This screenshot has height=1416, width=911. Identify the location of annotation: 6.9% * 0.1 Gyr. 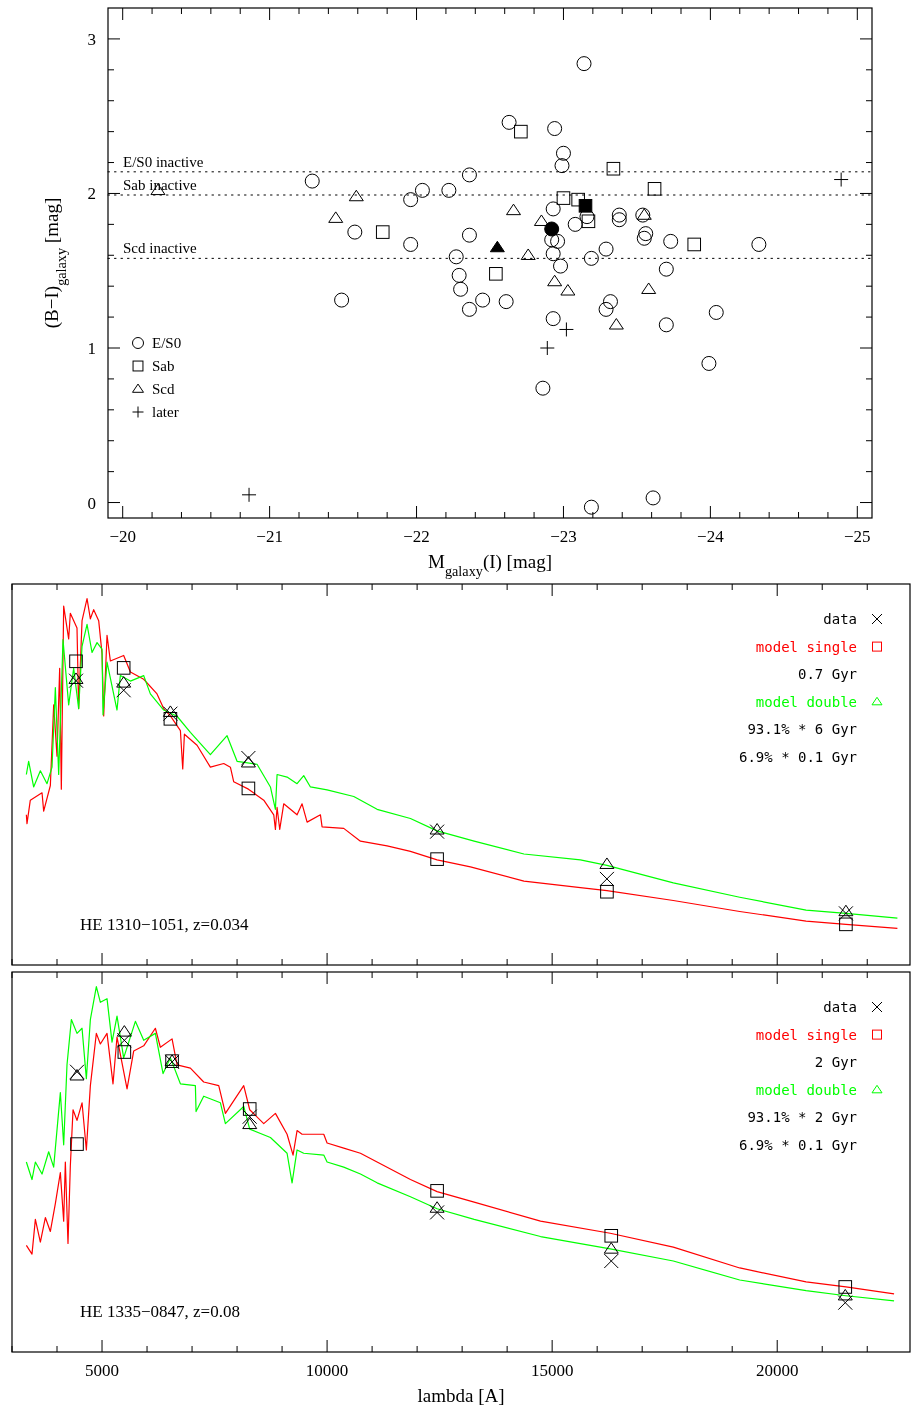
(797, 757).